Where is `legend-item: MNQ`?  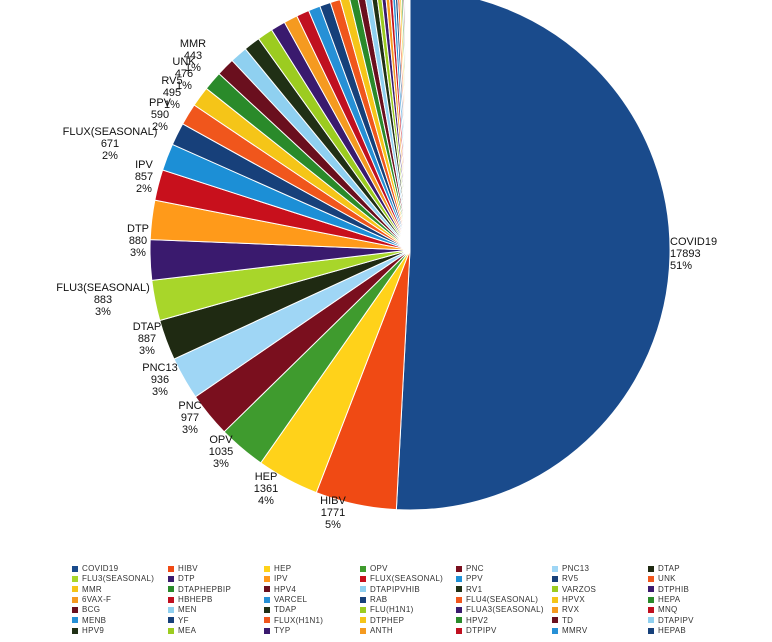
legend-item: MNQ is located at coordinates (663, 609).